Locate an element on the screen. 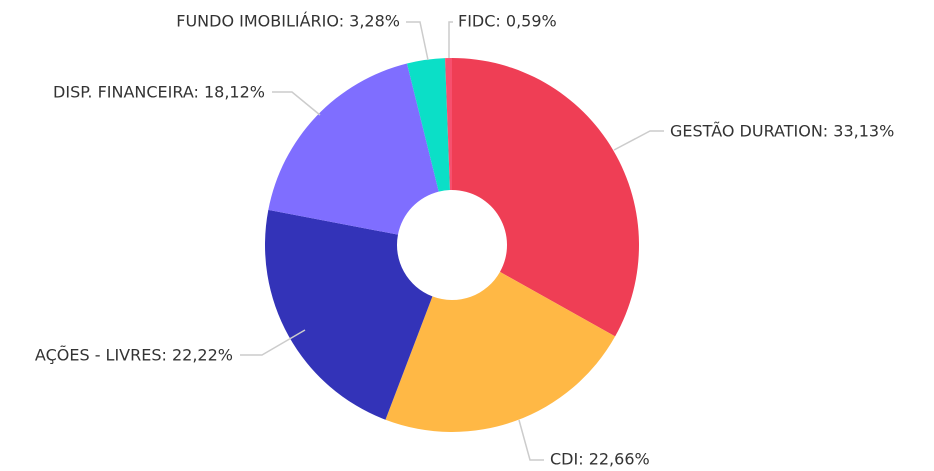 This screenshot has height=471, width=934. slice-label: FUNDO IMOBILIÁRIO: 3,28% is located at coordinates (288, 21).